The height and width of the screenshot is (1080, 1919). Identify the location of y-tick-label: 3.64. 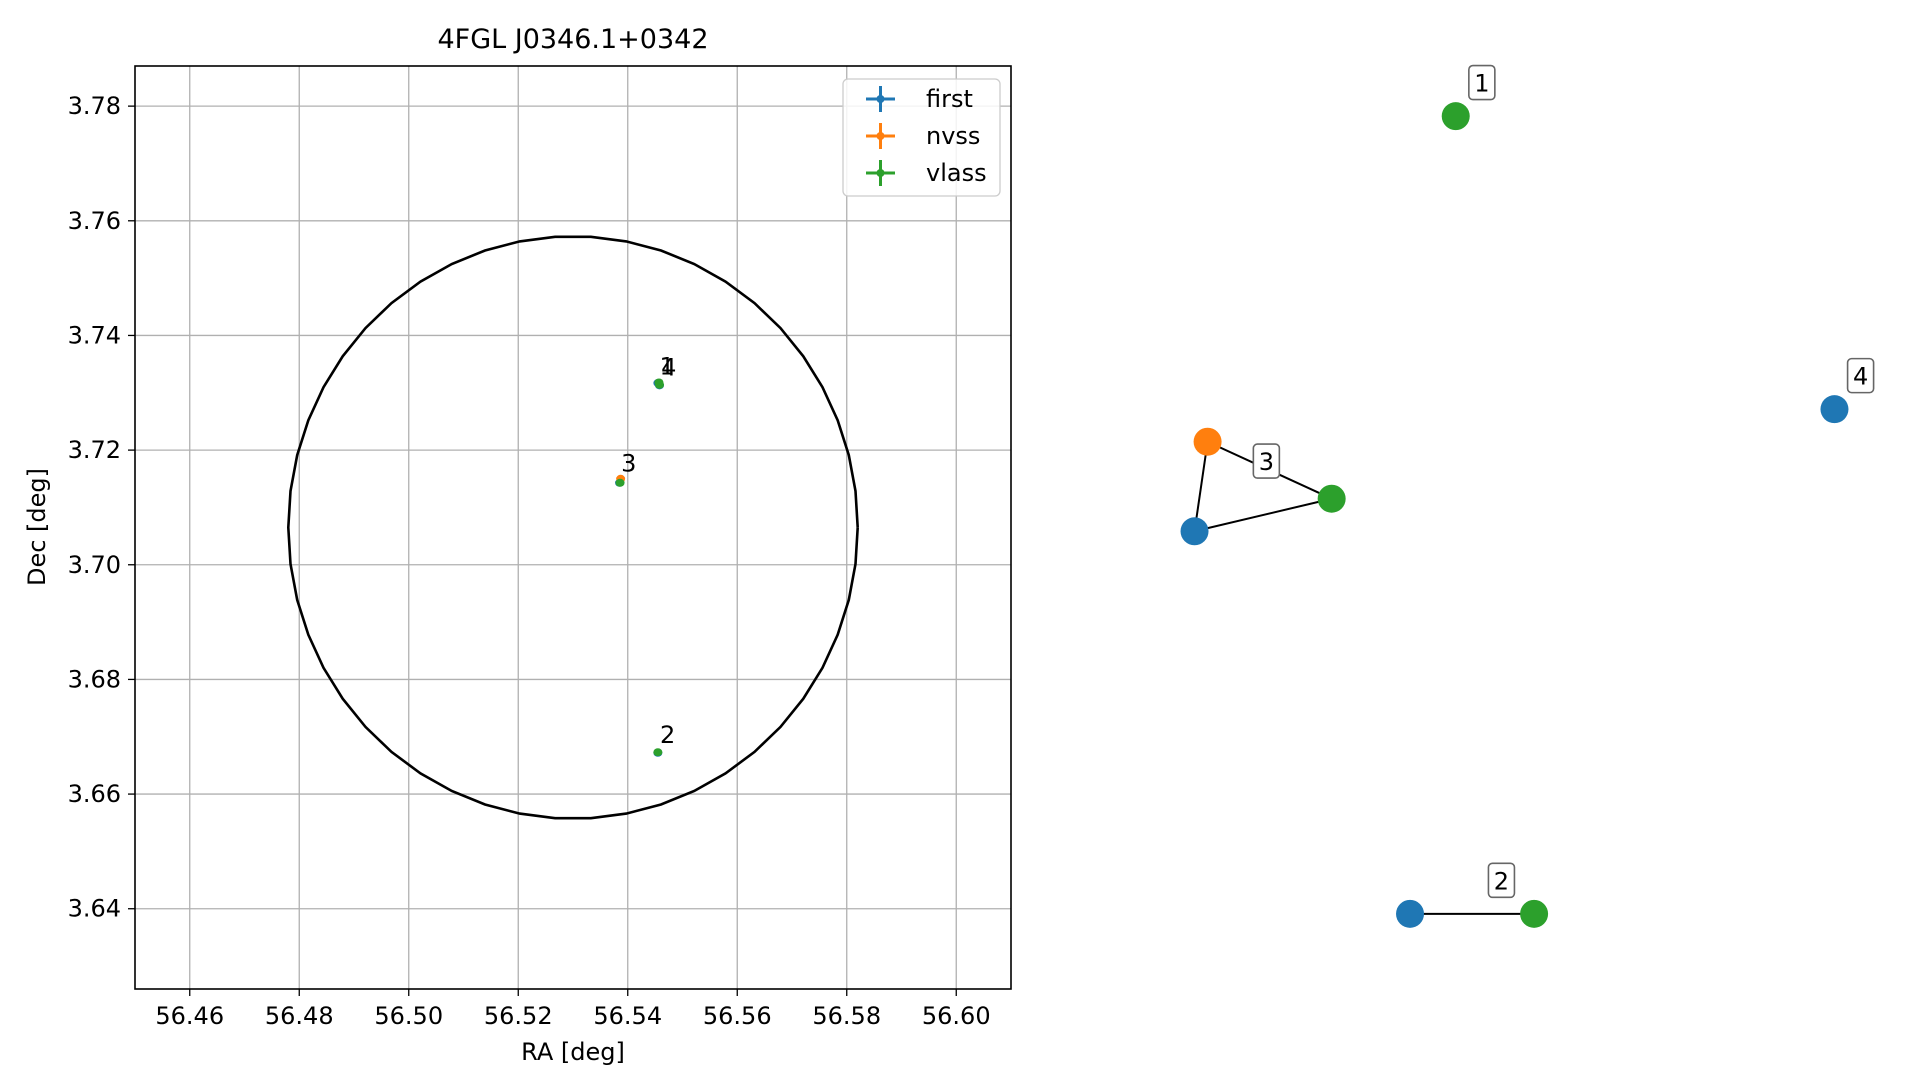
(94, 909).